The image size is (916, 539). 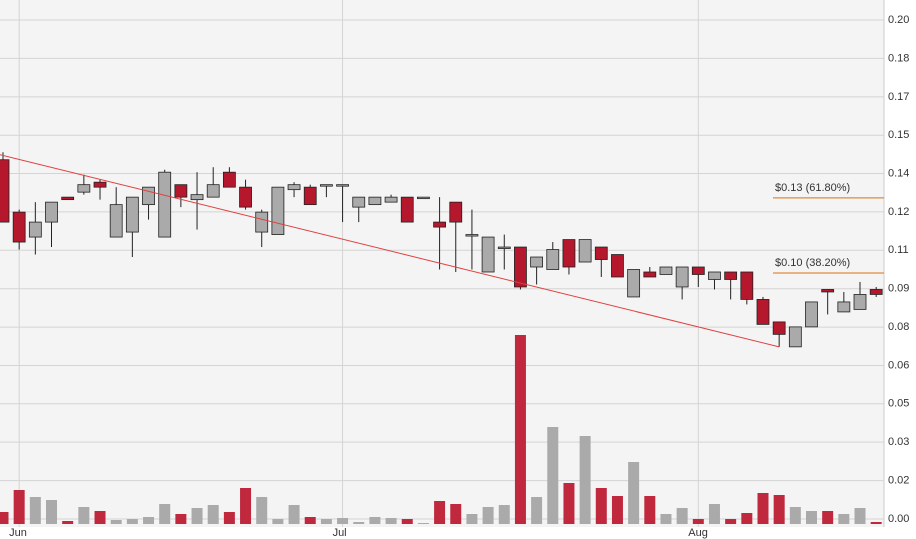 What do you see at coordinates (898, 250) in the screenshot?
I see `y-tick-label: 0.11` at bounding box center [898, 250].